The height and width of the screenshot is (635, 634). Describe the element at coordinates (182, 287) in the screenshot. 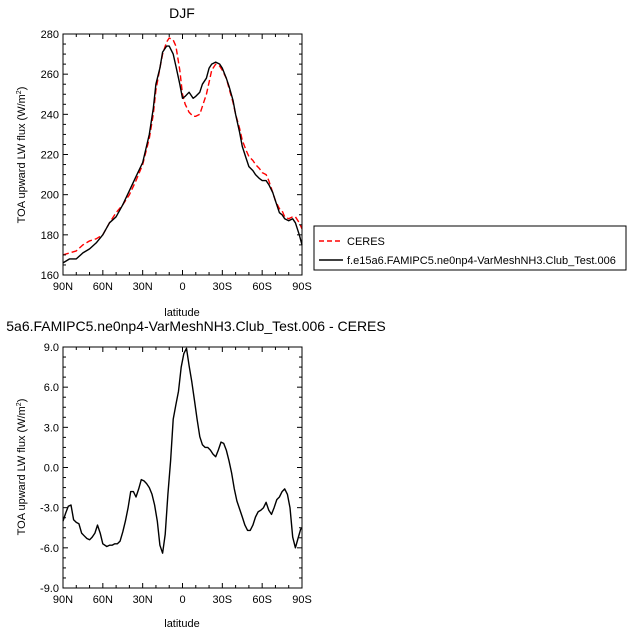

I see `top-x-tick-label: 0` at that location.